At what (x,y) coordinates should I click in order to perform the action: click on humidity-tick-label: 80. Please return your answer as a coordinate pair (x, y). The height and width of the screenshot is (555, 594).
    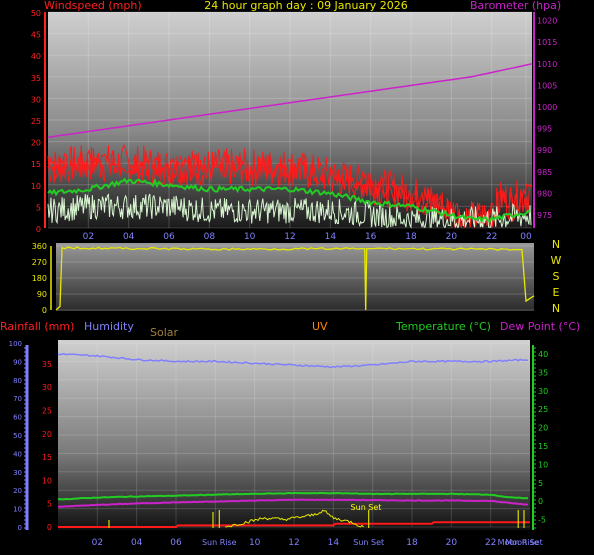
    Looking at the image, I should click on (17, 381).